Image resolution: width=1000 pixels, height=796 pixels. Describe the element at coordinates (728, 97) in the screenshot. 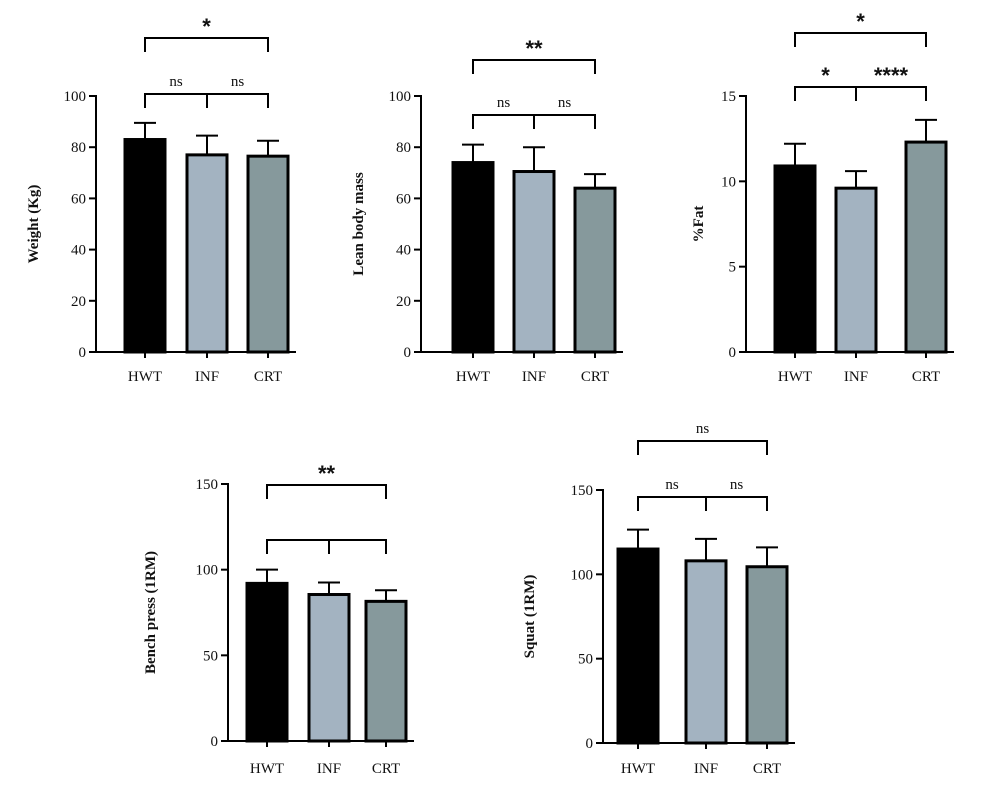

I see `y-tick-label-15: 15` at that location.